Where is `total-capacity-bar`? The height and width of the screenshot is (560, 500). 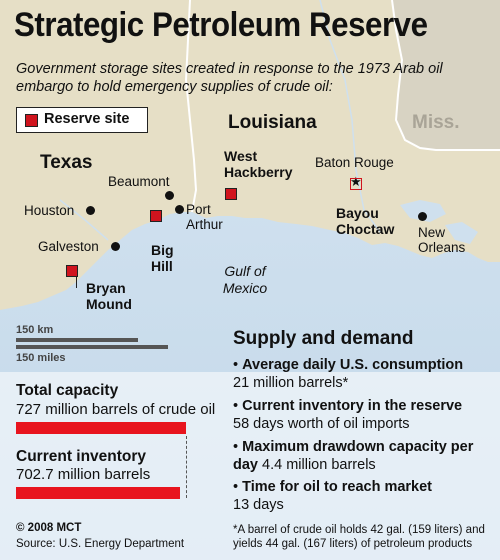 total-capacity-bar is located at coordinates (101, 428).